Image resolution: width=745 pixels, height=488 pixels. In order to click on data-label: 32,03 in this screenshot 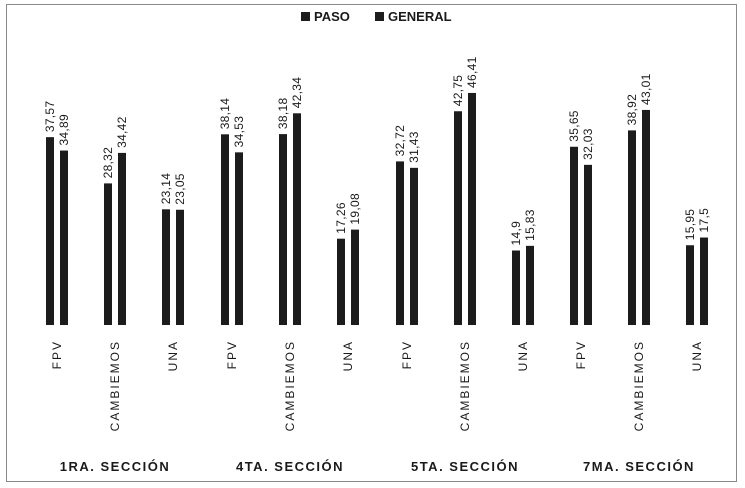, I will do `click(588, 144)`.